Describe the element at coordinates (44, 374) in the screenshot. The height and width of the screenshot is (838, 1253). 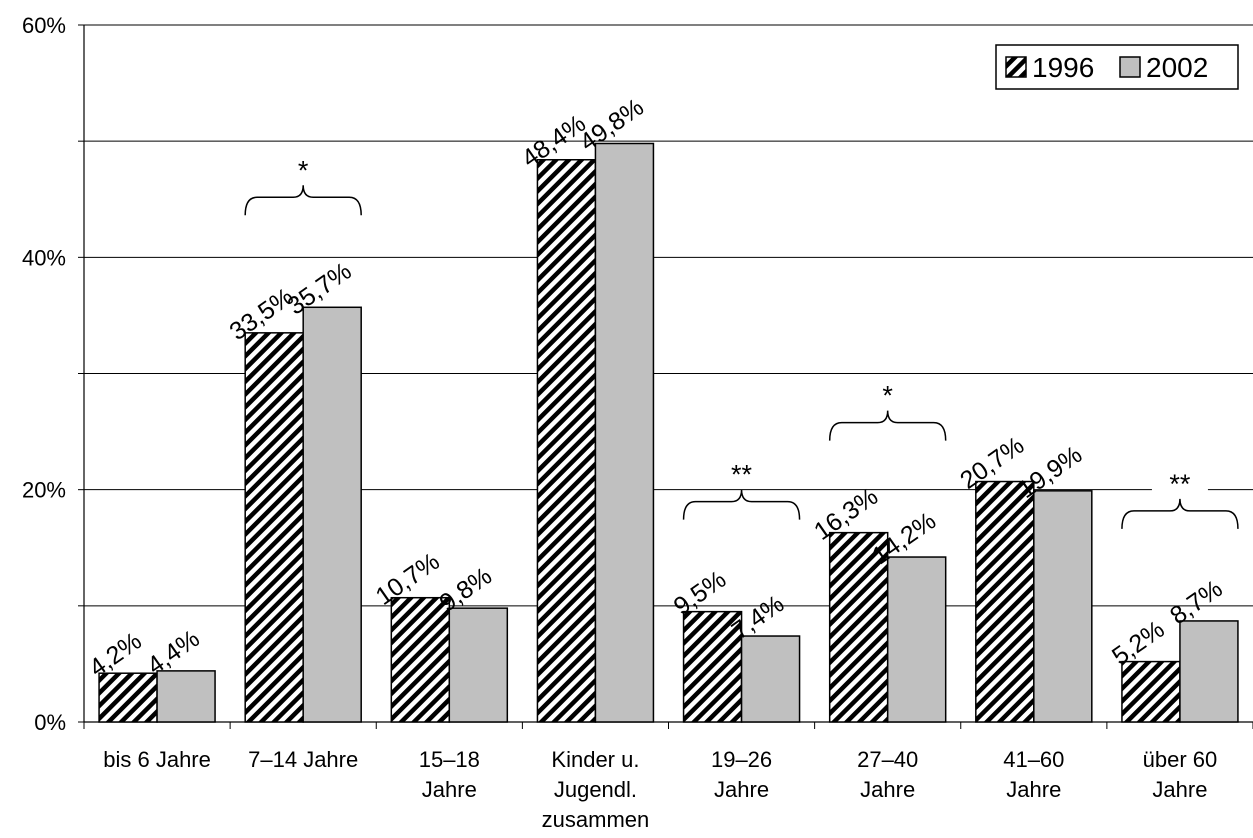
I see `y-tick-labels: 0% 20% 40% 60%` at that location.